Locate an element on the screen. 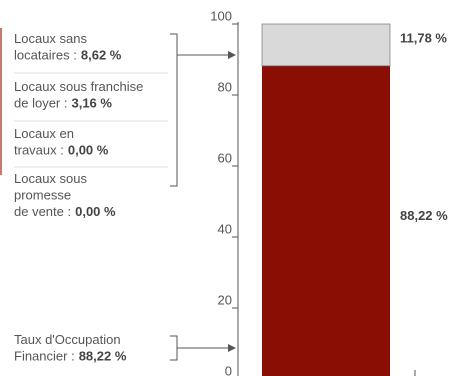  annotation-text: Locaux sans is located at coordinates (50, 38).